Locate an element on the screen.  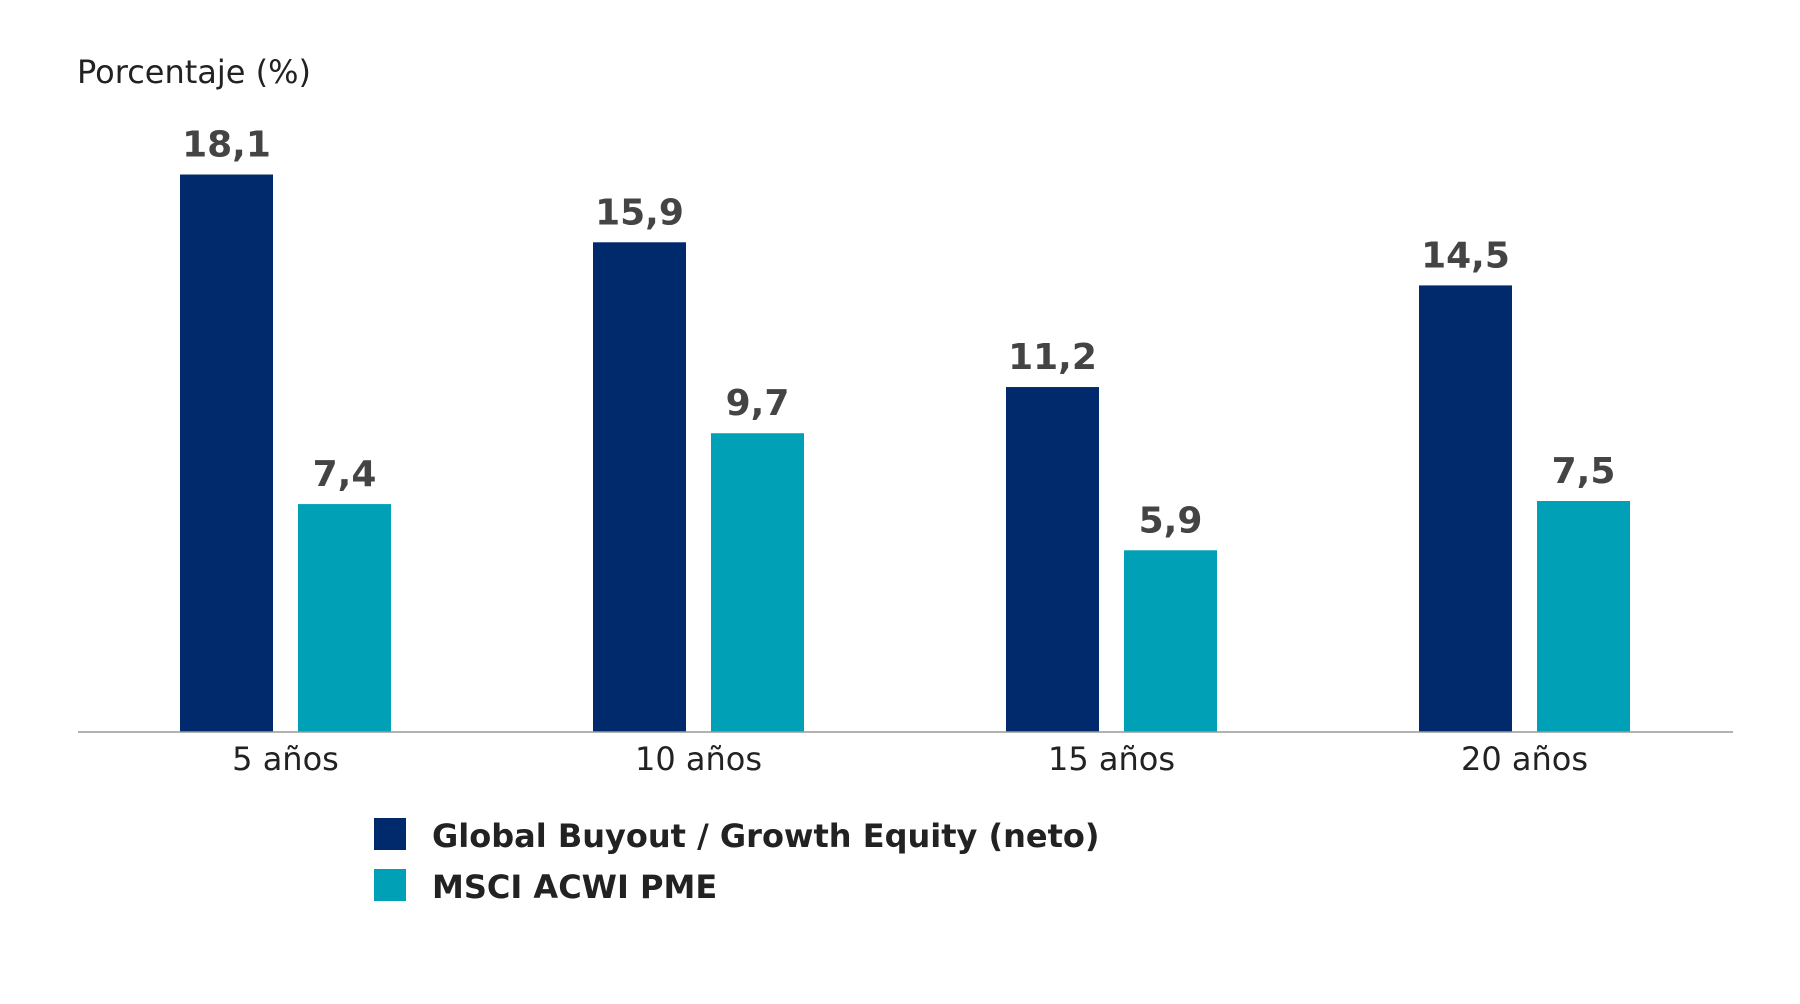
x-tick-label-0: 5 años is located at coordinates (285, 759).